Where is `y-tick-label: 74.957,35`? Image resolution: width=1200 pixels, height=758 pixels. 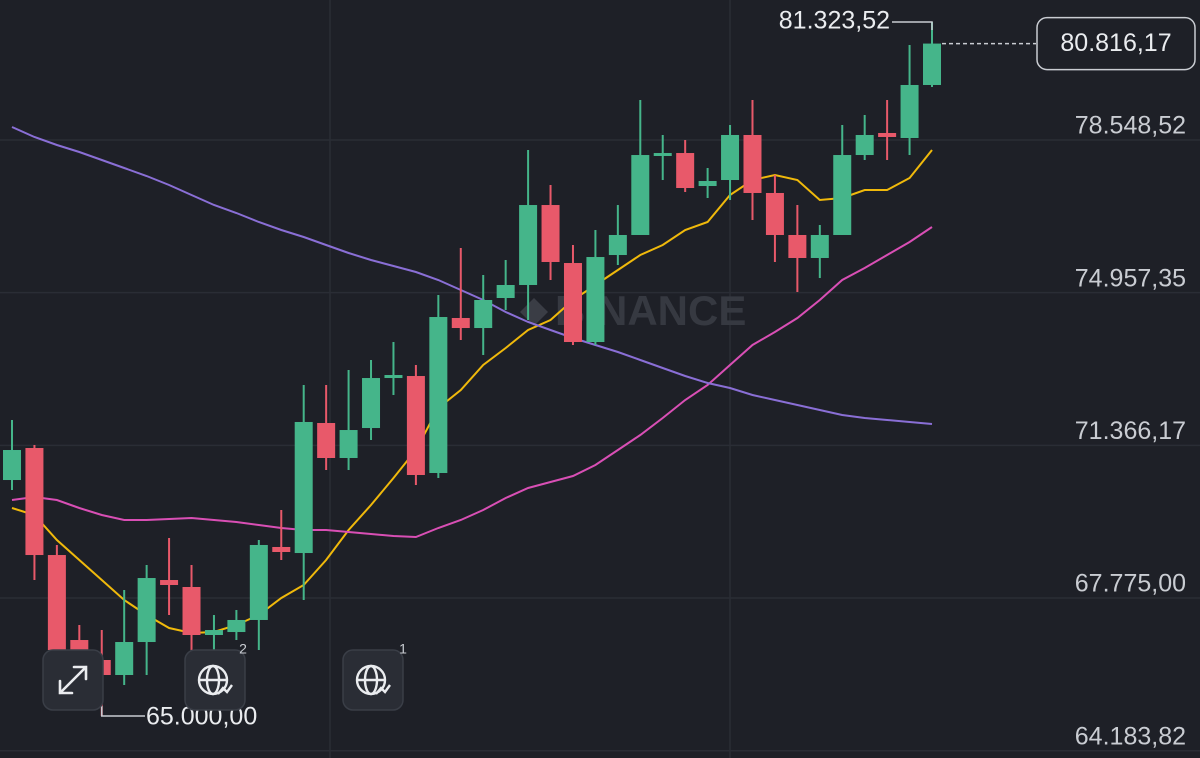 y-tick-label: 74.957,35 is located at coordinates (1130, 278).